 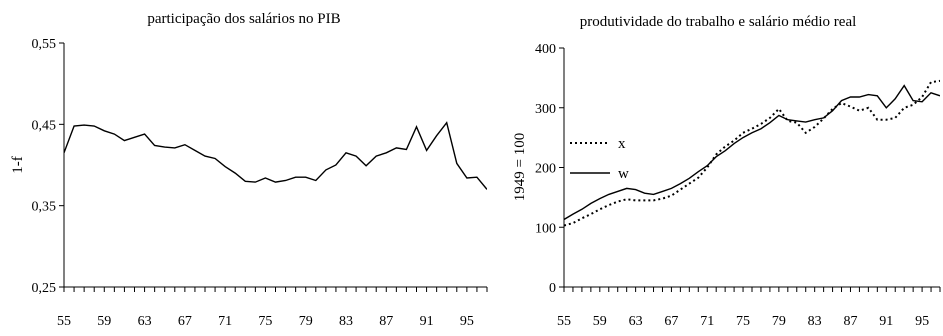 What do you see at coordinates (545, 228) in the screenshot?
I see `productivity-y-tick-label: 100` at bounding box center [545, 228].